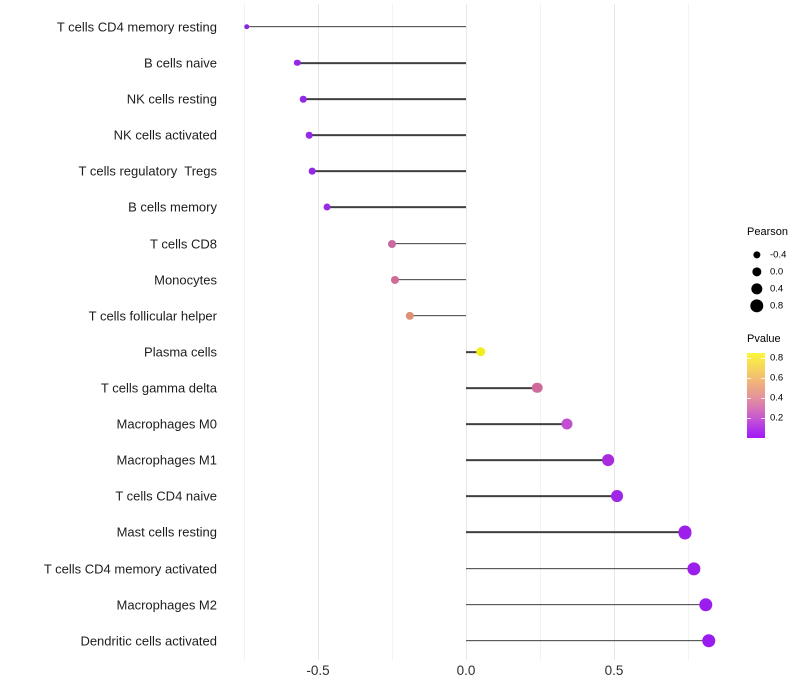 Image resolution: width=800 pixels, height=700 pixels. What do you see at coordinates (185, 280) in the screenshot?
I see `cell-type-label: Monocytes` at bounding box center [185, 280].